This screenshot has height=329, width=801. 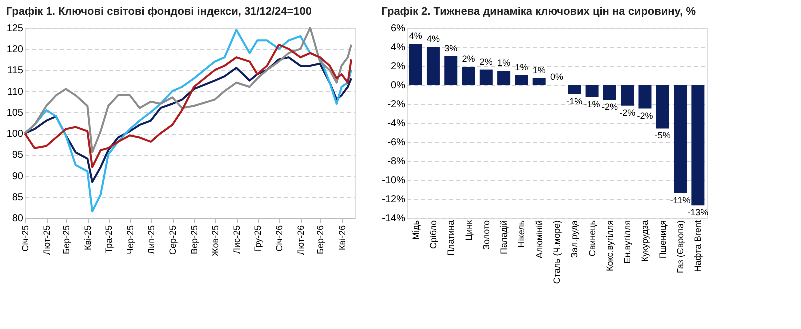 What do you see at coordinates (681, 247) in the screenshot?
I see `x-tick-label: Газ (Європа)` at bounding box center [681, 247].